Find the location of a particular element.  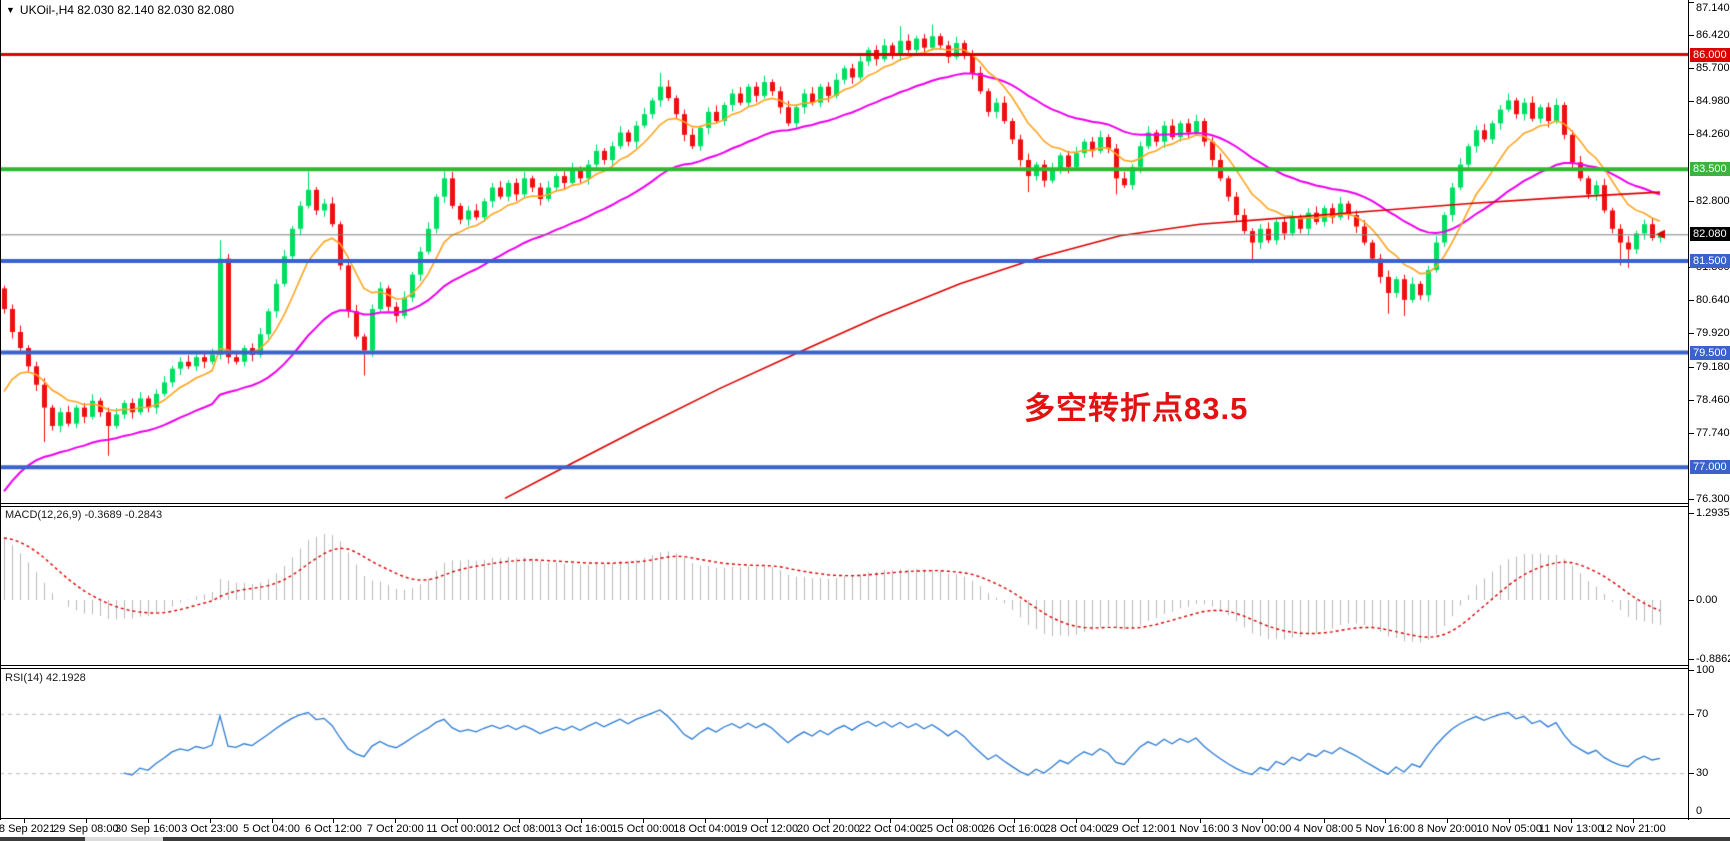

price-tick-label: 79.180 is located at coordinates (1713, 367).